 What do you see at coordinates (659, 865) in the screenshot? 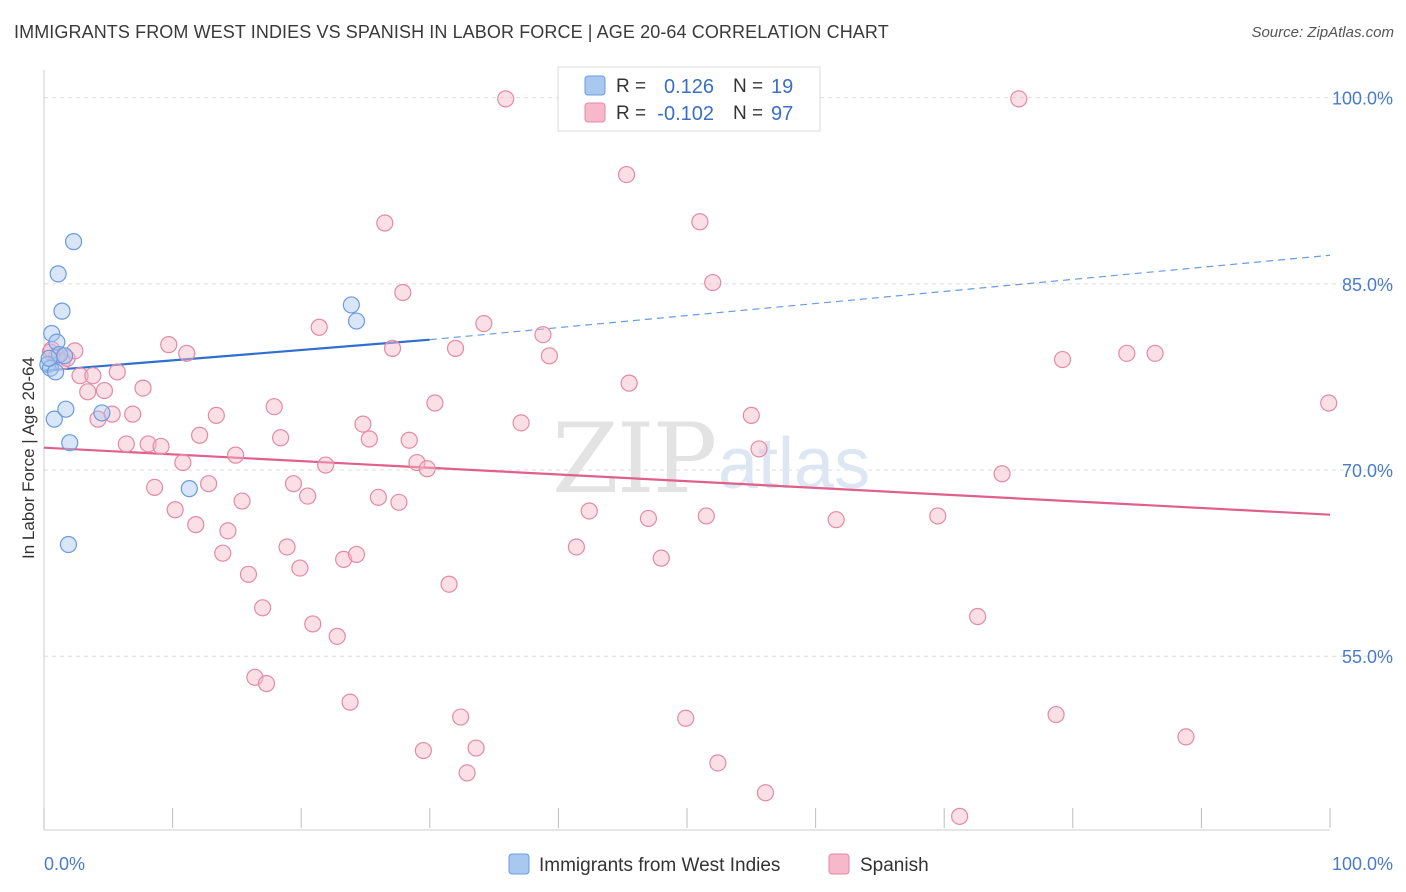
I see `bottom-legend-label-west-indies: Immigrants from West Indies` at bounding box center [659, 865].